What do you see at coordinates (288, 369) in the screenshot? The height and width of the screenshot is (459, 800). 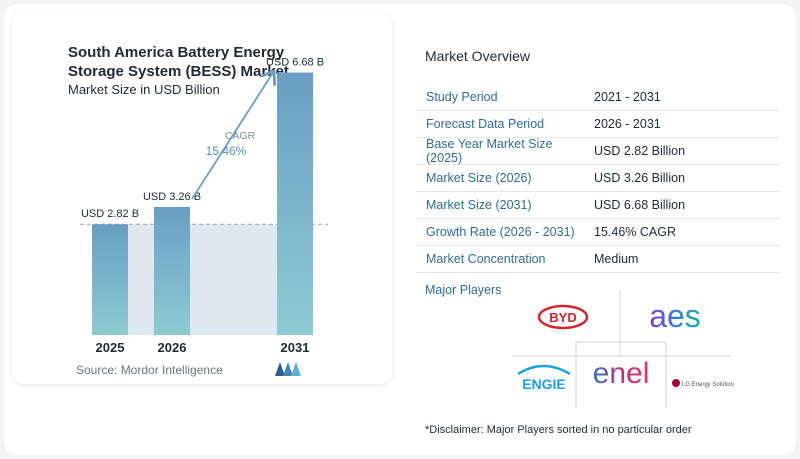 I see `mordor-logo-icon` at bounding box center [288, 369].